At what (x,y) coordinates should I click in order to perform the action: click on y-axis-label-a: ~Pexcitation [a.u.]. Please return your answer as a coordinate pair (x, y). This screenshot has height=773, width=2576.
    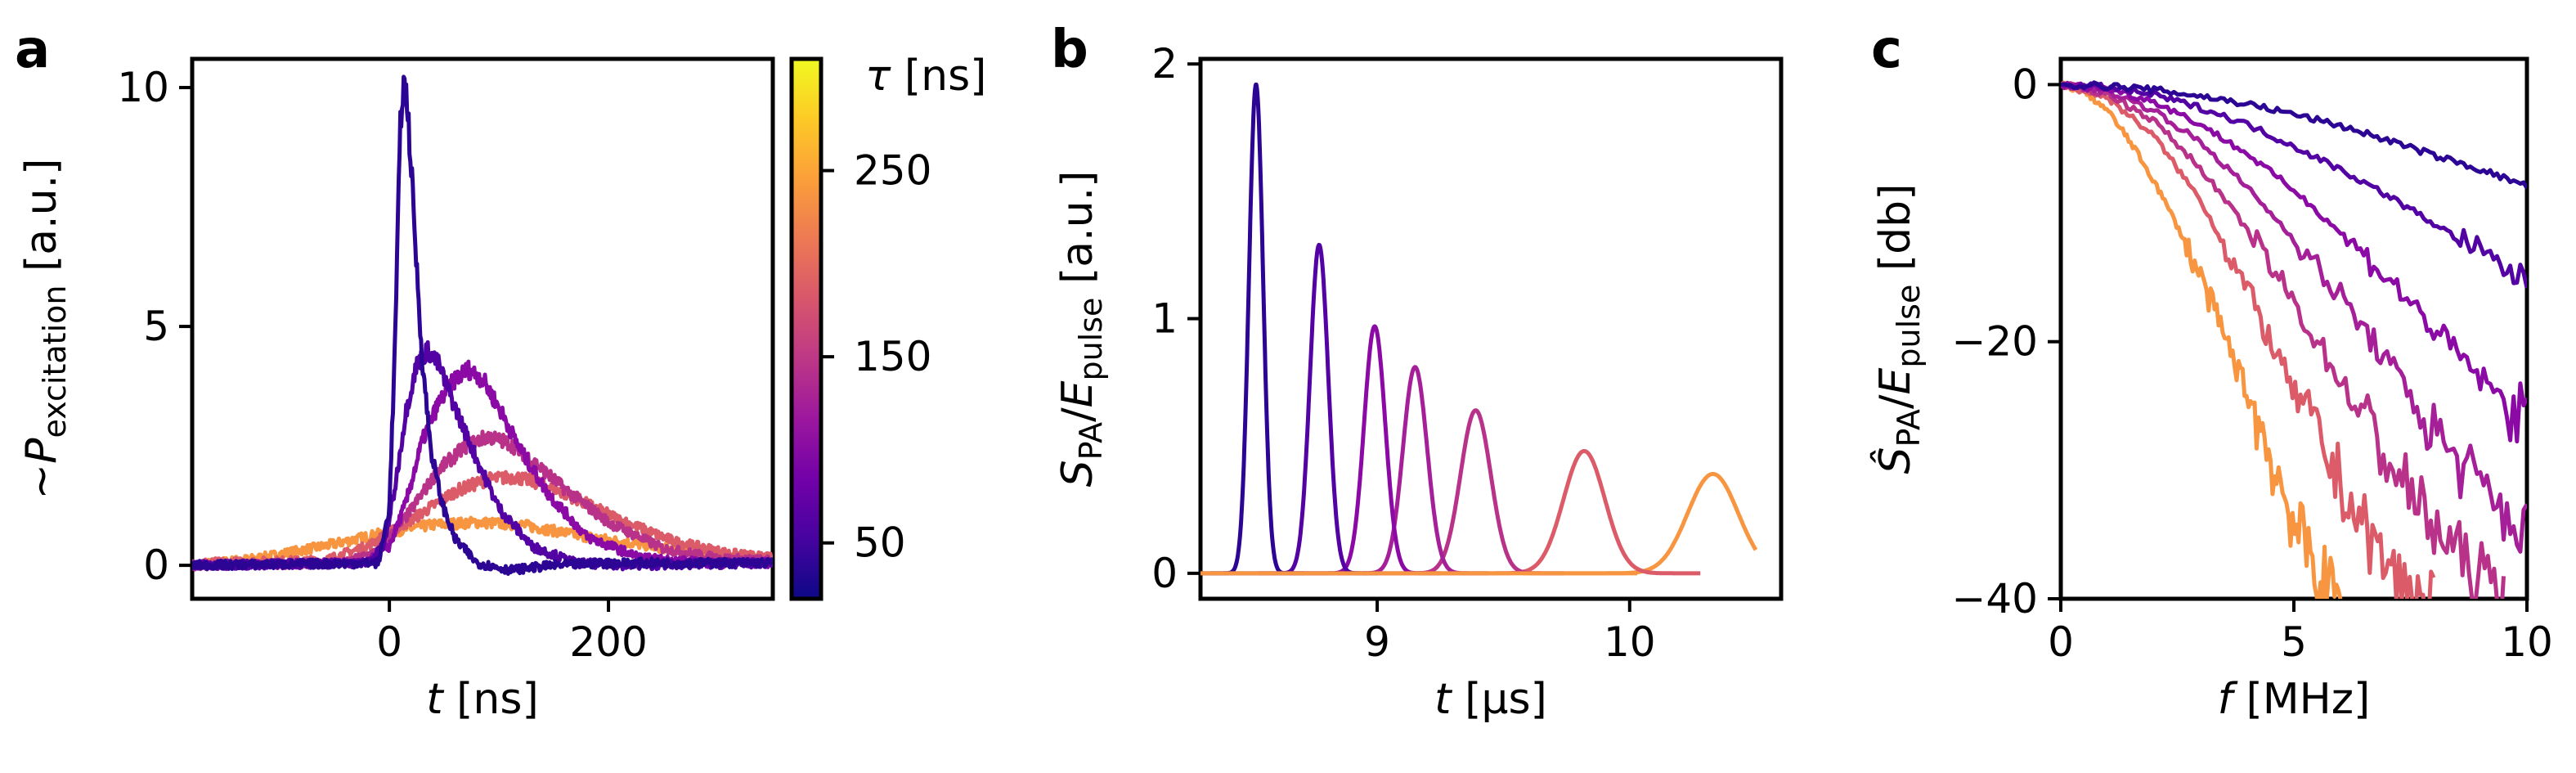
    Looking at the image, I should click on (45, 330).